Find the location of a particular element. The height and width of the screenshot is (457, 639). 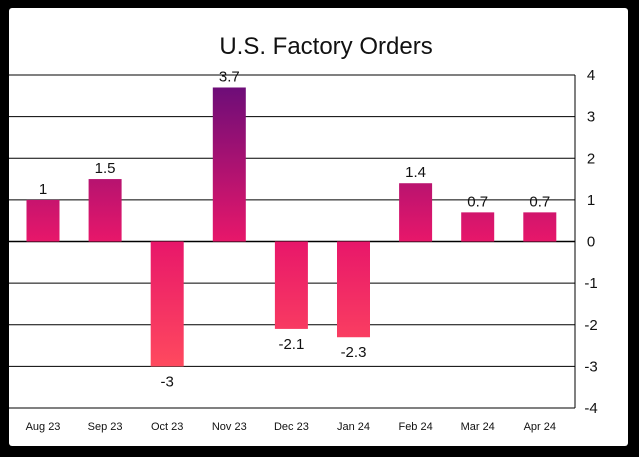

y-tick-label: 1 is located at coordinates (591, 200).